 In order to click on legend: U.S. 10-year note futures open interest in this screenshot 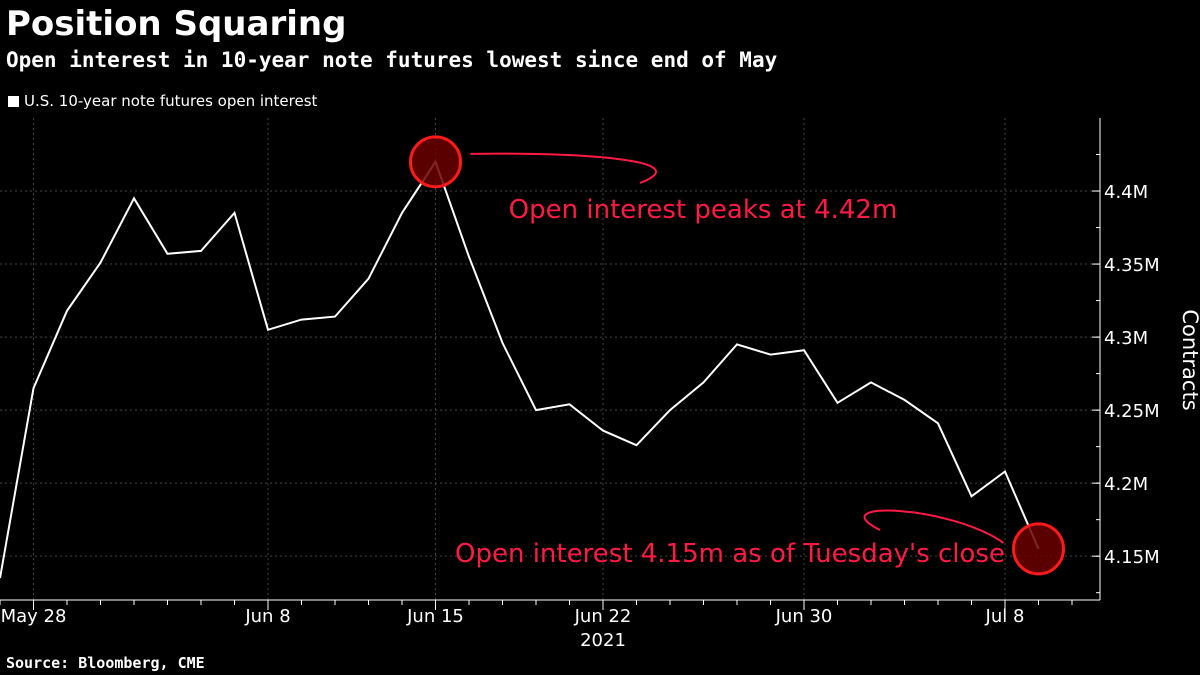, I will do `click(162, 101)`.